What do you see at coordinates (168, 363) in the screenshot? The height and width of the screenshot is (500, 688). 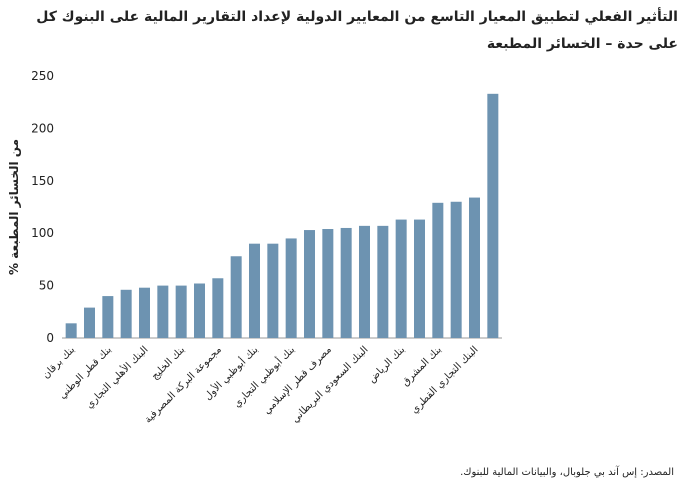 I see `x-tick-label: بنك الخليج` at bounding box center [168, 363].